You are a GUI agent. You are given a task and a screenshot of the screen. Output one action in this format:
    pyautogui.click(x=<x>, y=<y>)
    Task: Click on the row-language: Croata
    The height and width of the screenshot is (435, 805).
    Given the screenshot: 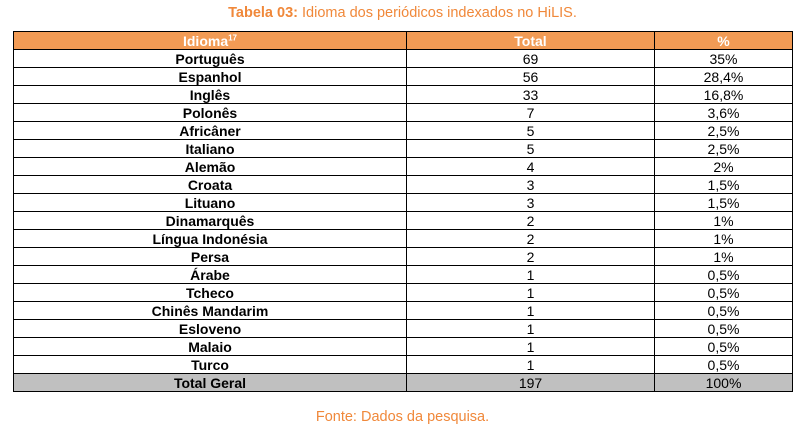 What is the action you would take?
    pyautogui.click(x=210, y=184)
    